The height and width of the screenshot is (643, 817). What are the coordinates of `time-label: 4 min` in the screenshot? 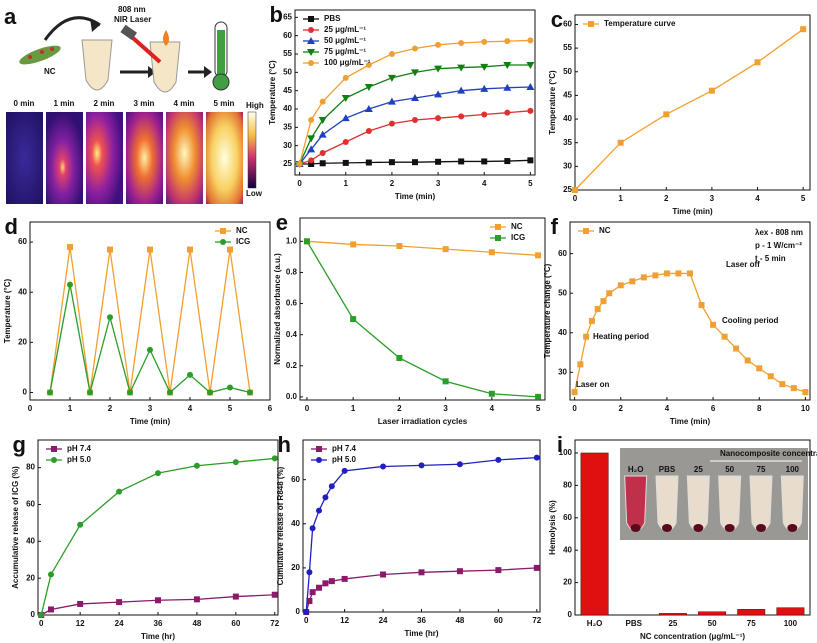 It's located at (184, 103).